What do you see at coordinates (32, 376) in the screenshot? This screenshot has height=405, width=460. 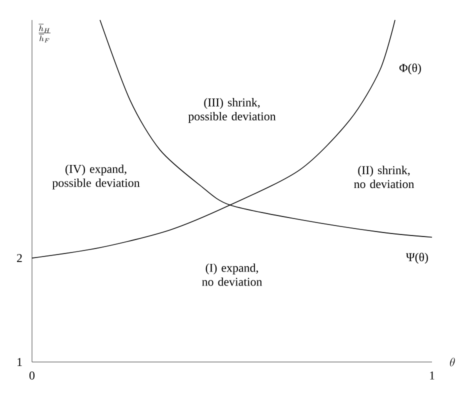 I see `x-tick-label: 0` at bounding box center [32, 376].